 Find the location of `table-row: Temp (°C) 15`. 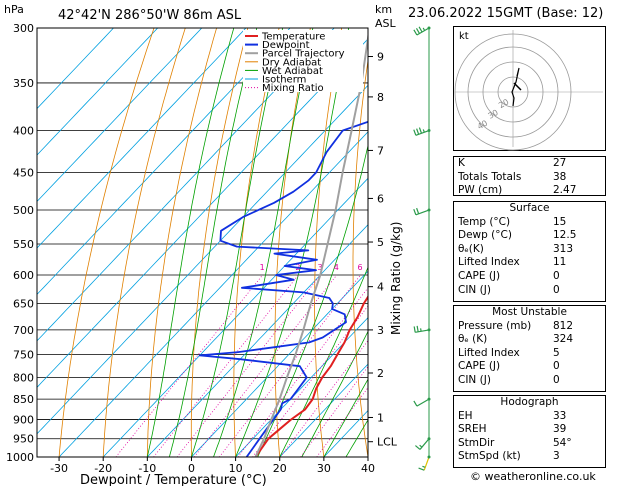

table-row: Temp (°C) 15 is located at coordinates (529, 223).